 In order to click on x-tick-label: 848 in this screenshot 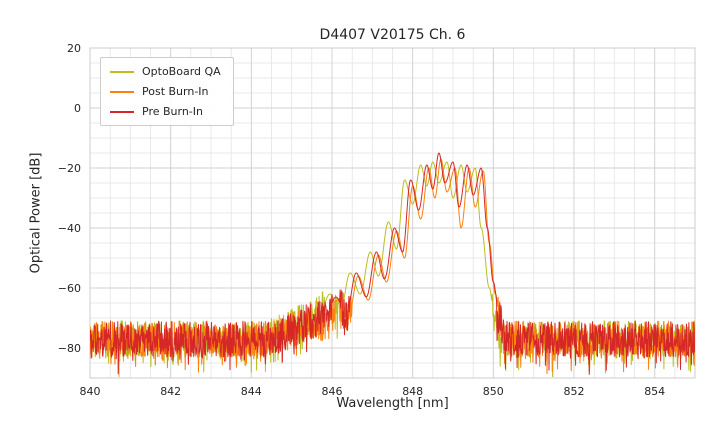, I will do `click(412, 391)`.